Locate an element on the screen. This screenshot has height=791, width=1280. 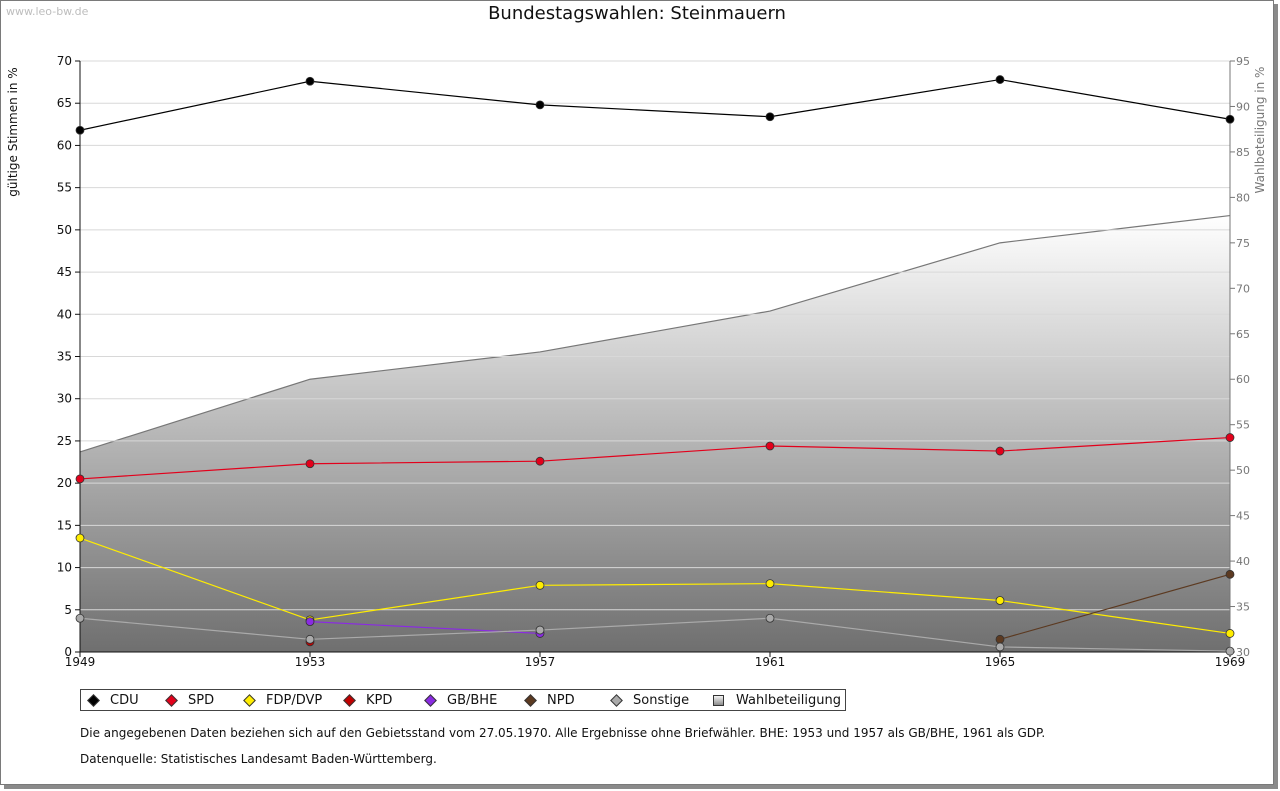
x-tick-label: 1965 is located at coordinates (1000, 662).